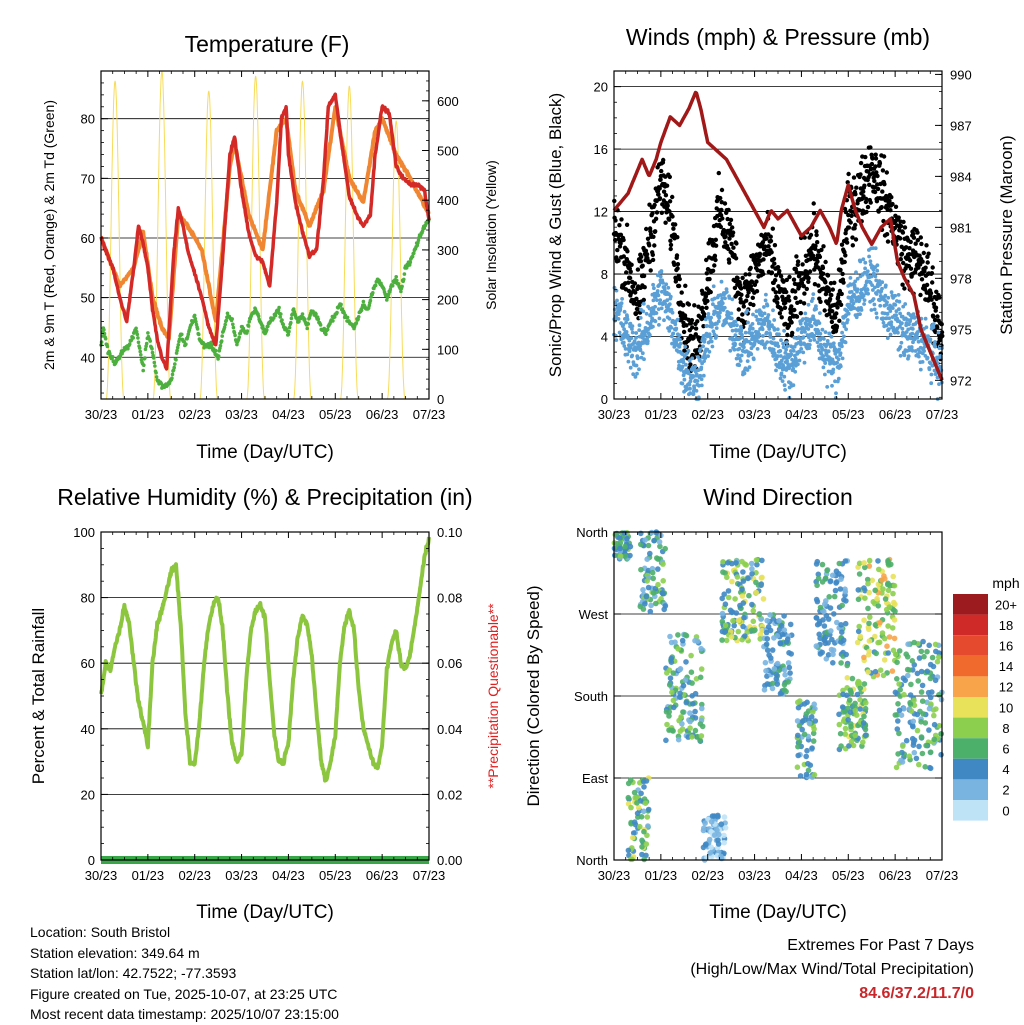 The image size is (1024, 1025). I want to click on y-tick-label: North, so click(592, 532).